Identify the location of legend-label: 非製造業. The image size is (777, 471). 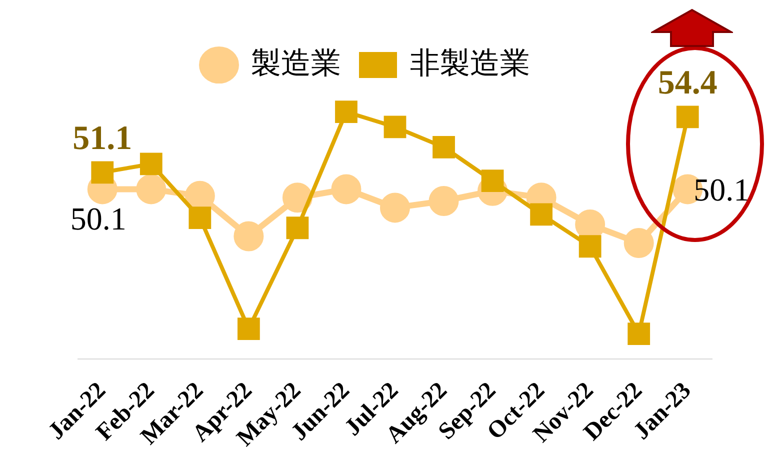
(470, 63).